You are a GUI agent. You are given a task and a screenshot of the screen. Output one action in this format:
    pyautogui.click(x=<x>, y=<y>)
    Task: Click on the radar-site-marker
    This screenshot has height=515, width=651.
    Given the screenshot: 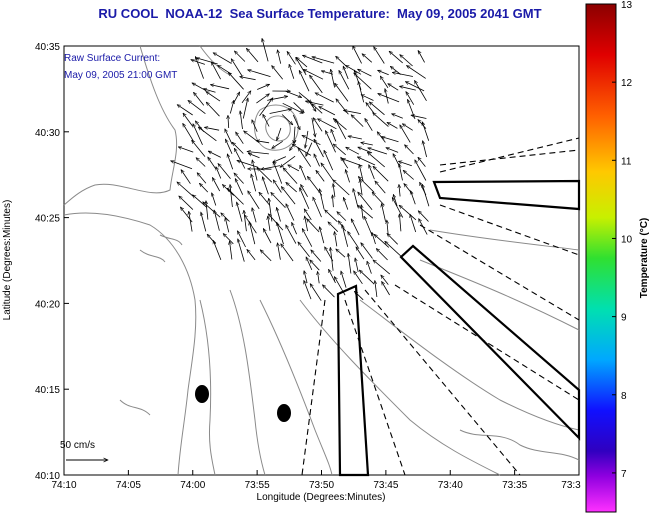 What is the action you would take?
    pyautogui.click(x=284, y=413)
    